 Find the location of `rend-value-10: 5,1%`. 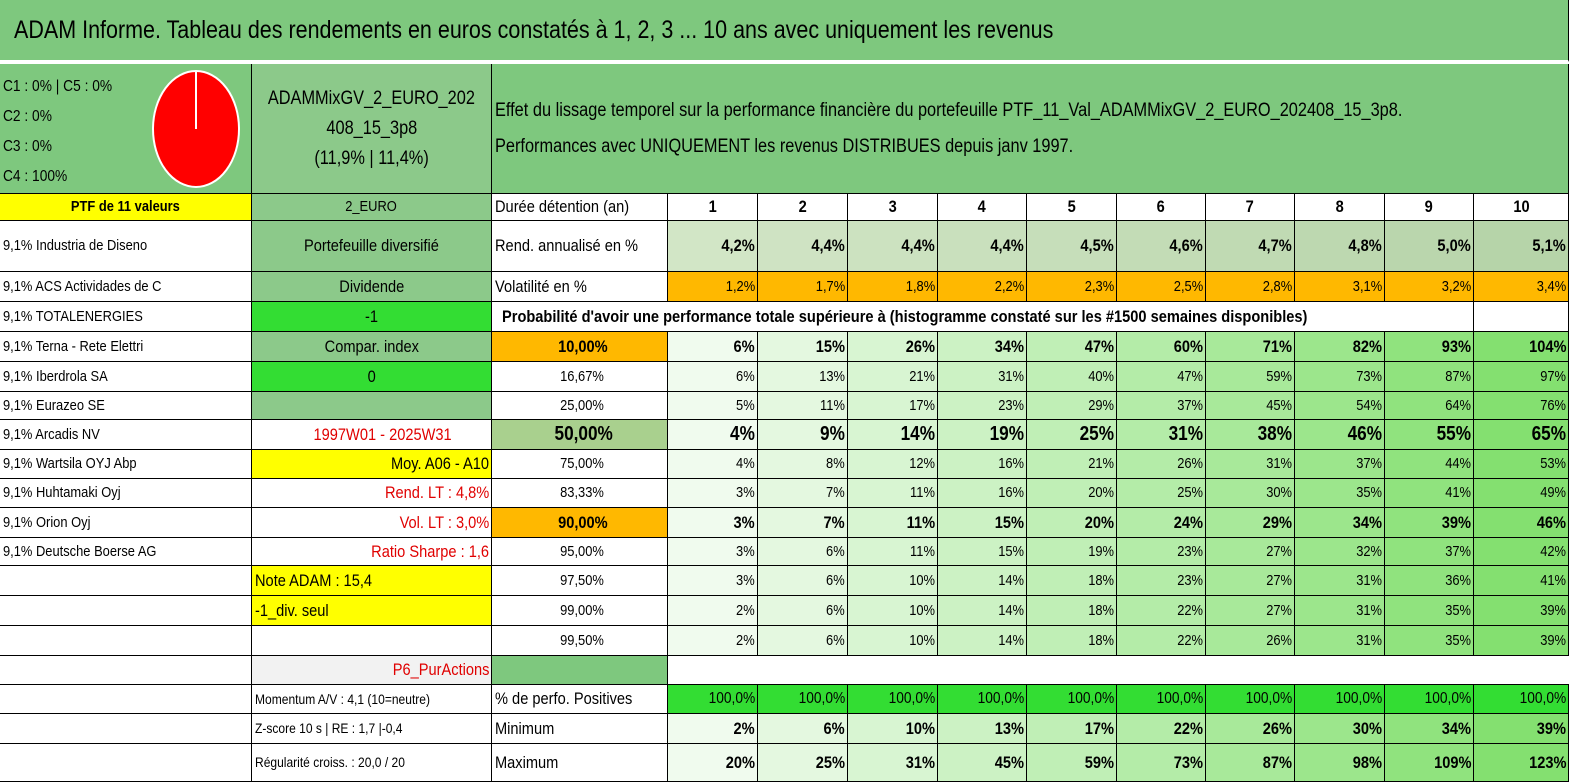

rend-value-10: 5,1% is located at coordinates (1521, 246).